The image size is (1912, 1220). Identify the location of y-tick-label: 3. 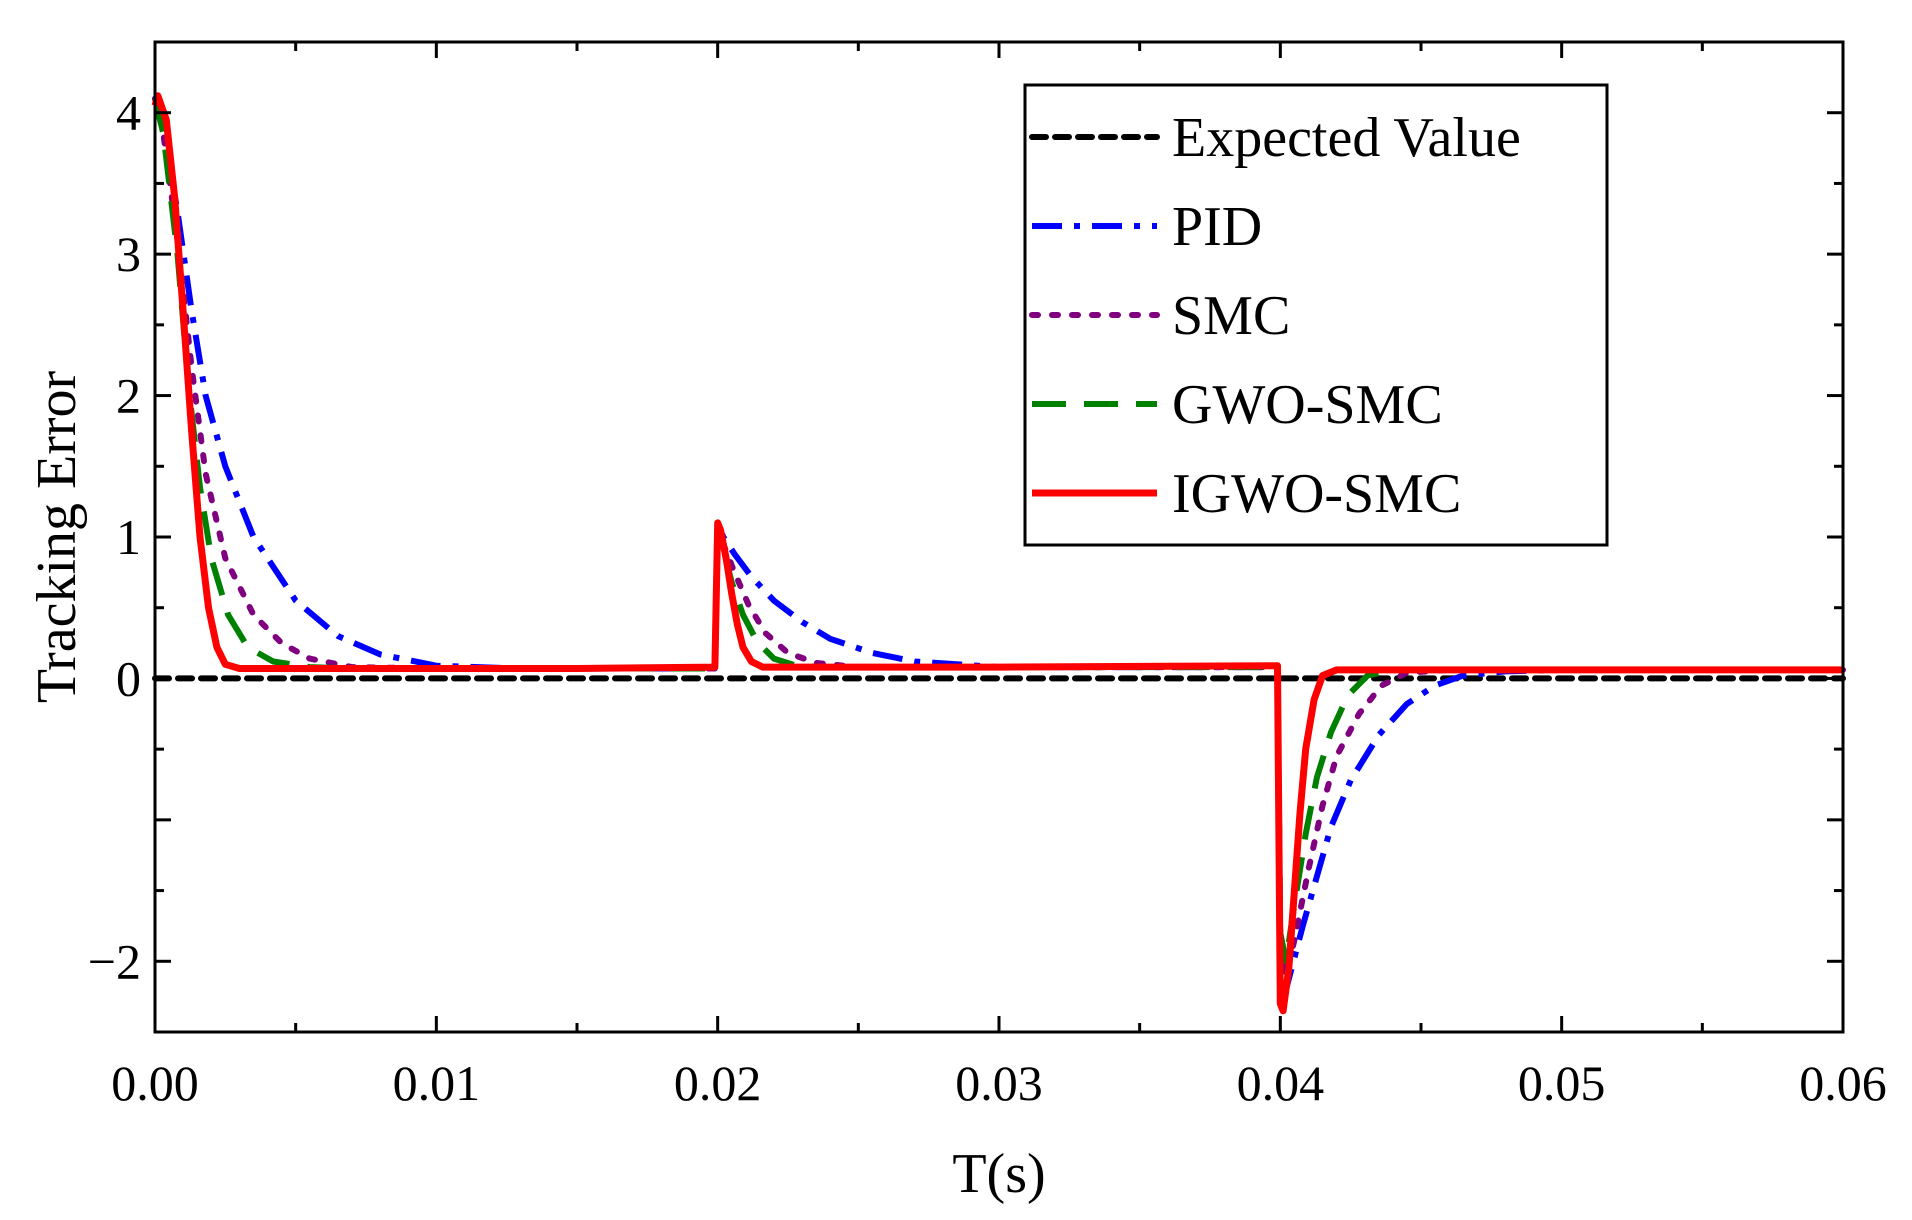
(128, 254).